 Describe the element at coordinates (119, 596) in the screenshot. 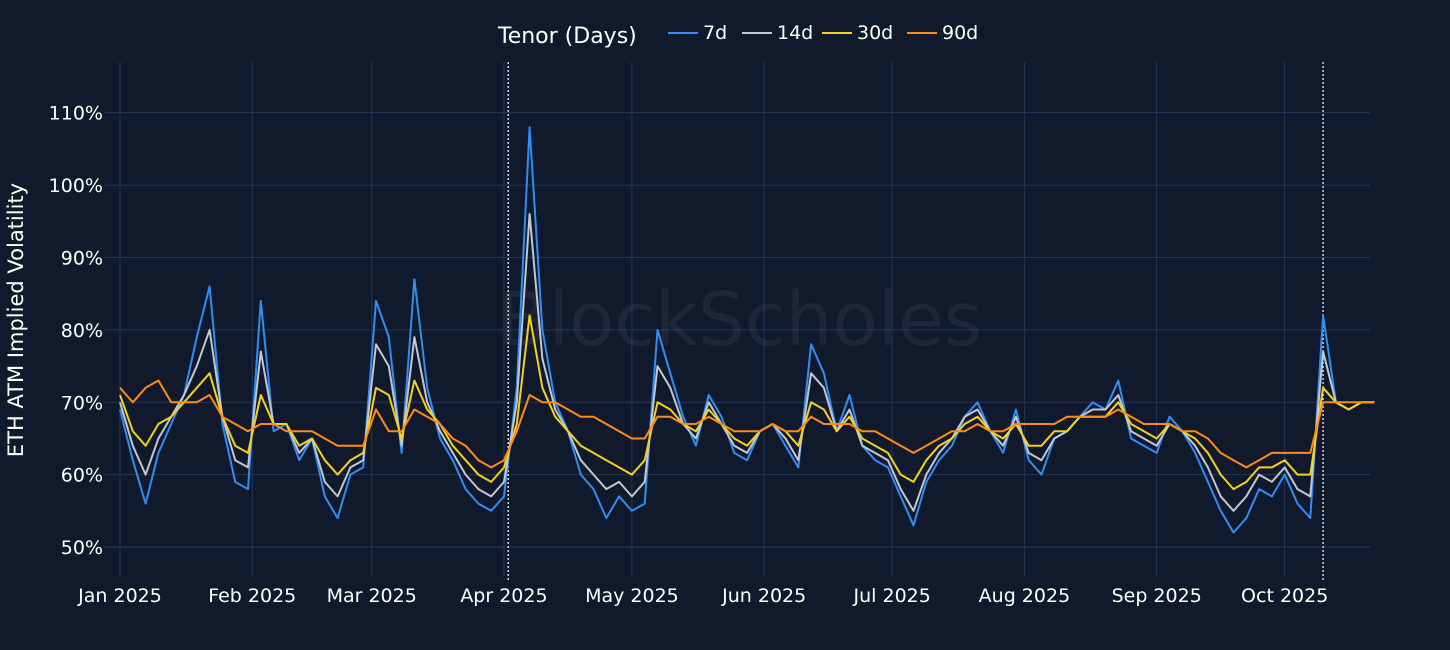

I see `x-tick-label: Jan 2025` at that location.